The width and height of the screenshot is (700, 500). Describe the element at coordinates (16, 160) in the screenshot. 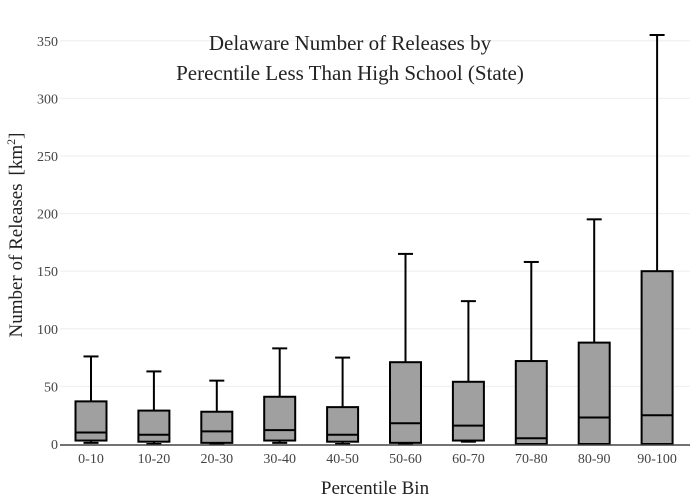

I see `y-axis-unit-open: [km` at that location.